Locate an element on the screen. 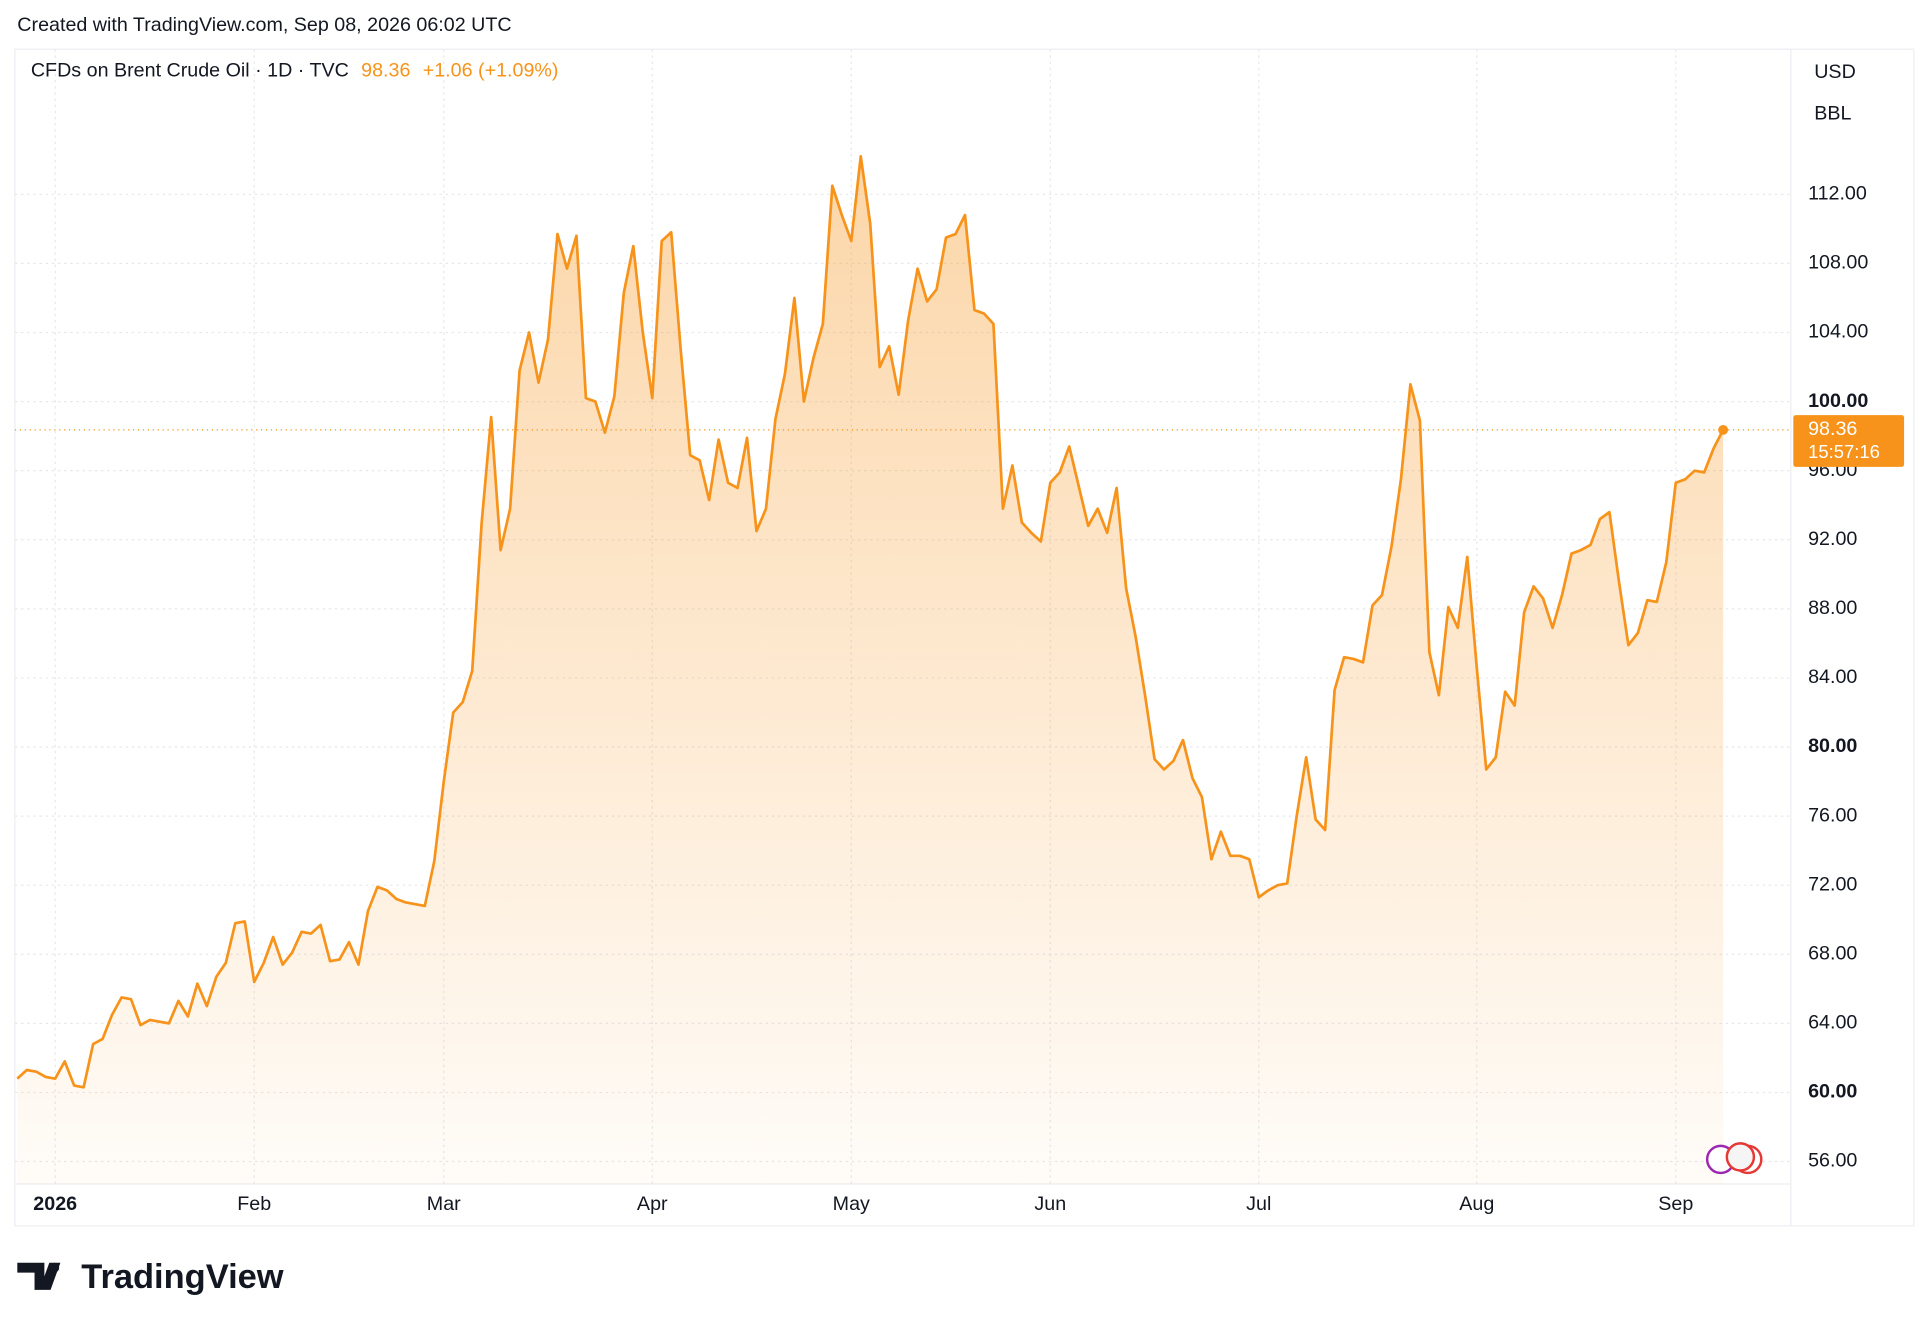 The height and width of the screenshot is (1328, 1930). y-tick-label: 112.00 is located at coordinates (1837, 194).